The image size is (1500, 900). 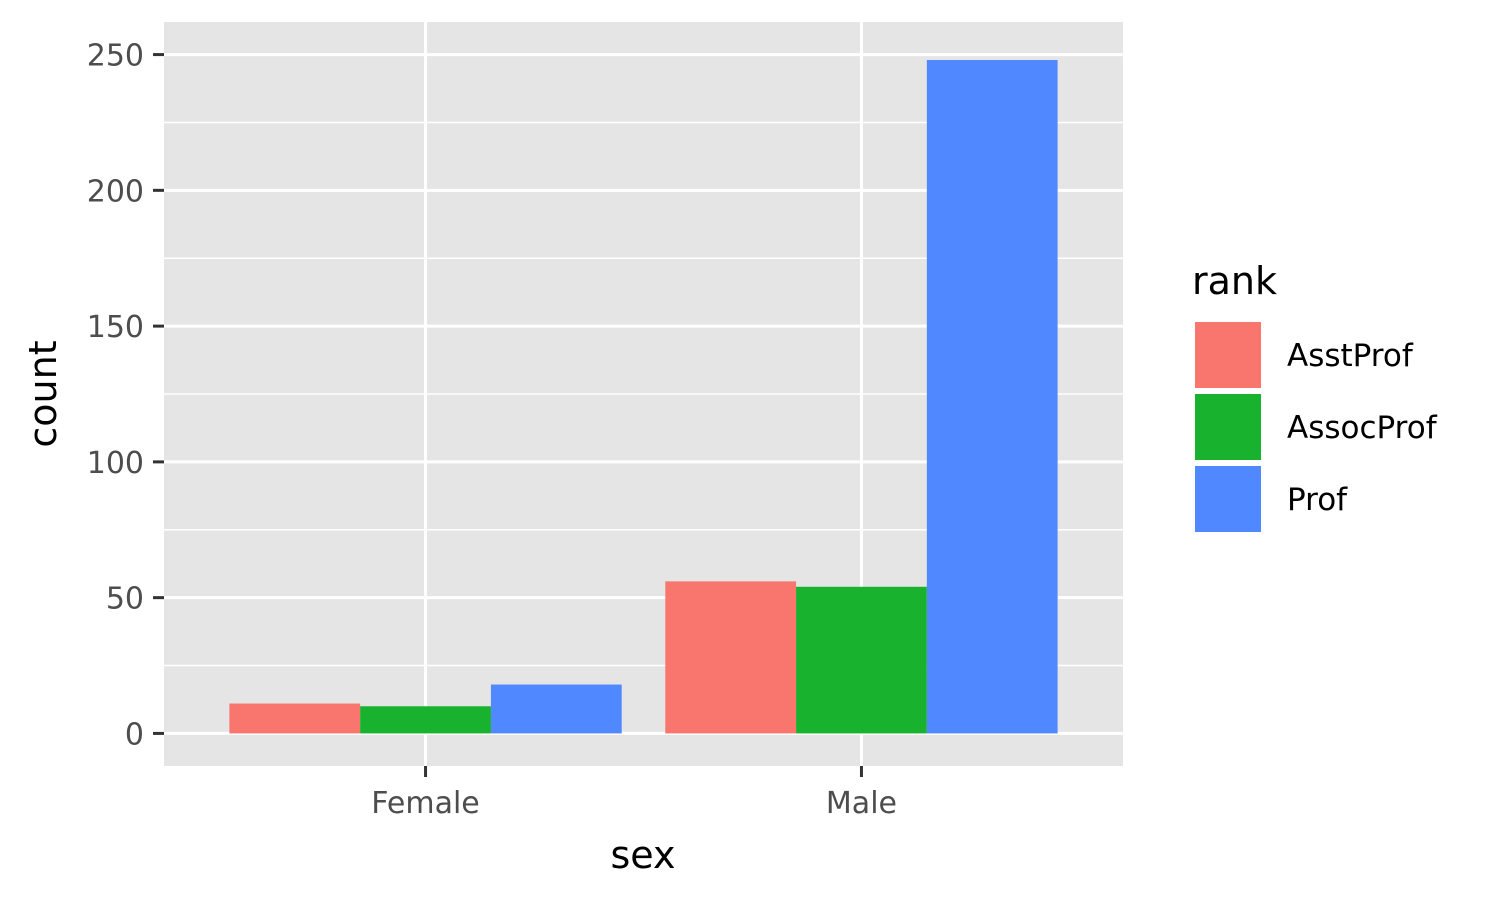 What do you see at coordinates (1228, 355) in the screenshot?
I see `legend-key-asstprof` at bounding box center [1228, 355].